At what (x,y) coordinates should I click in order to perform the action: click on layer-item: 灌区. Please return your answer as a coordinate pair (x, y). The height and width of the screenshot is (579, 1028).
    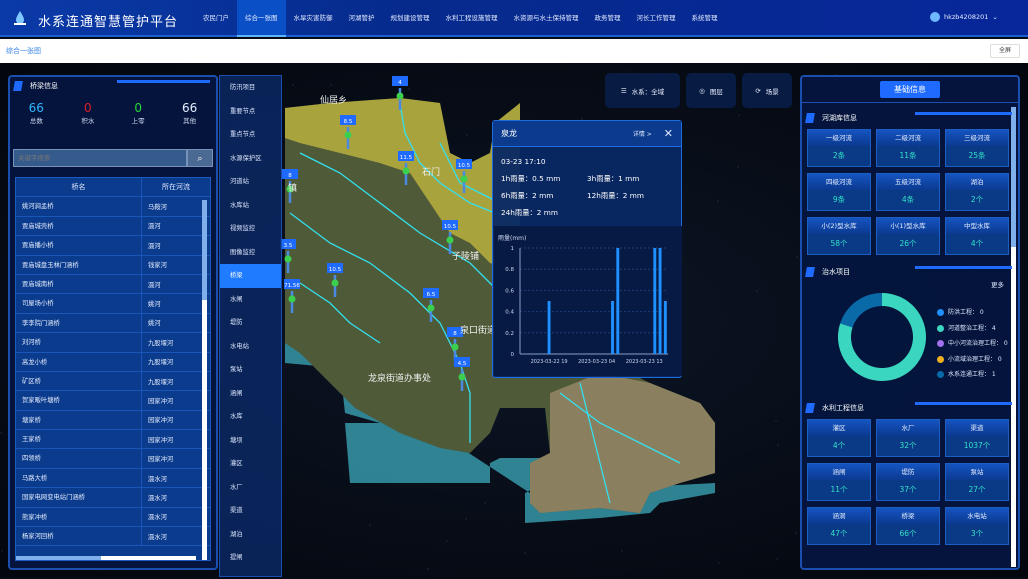
    Looking at the image, I should click on (236, 463).